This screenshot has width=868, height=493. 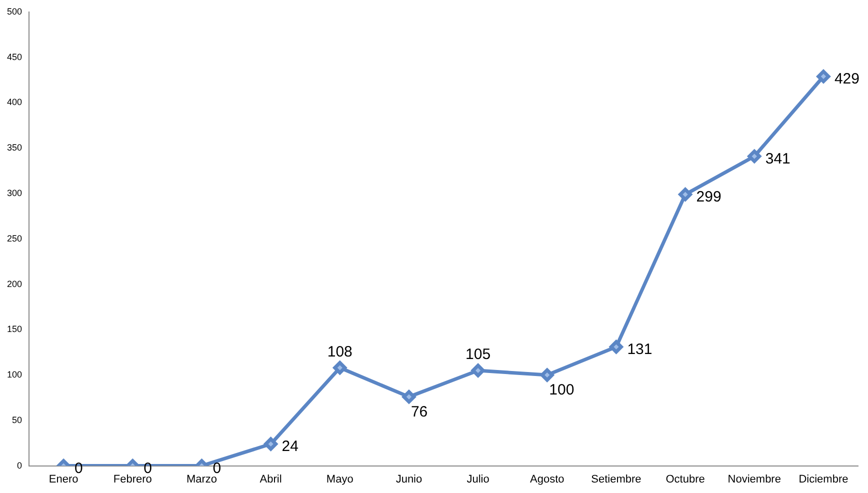 What do you see at coordinates (339, 351) in the screenshot?
I see `data-label: 108` at bounding box center [339, 351].